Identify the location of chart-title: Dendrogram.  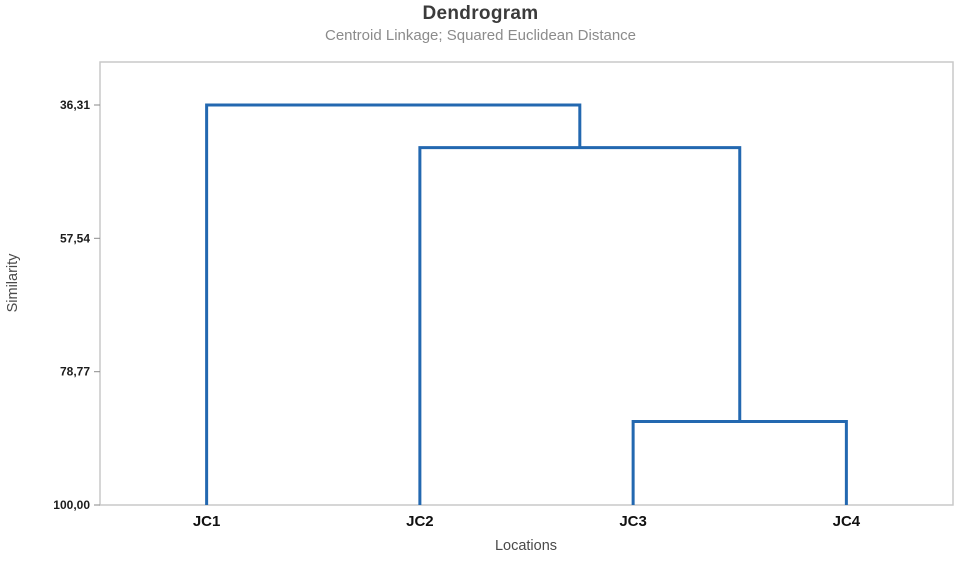
(480, 13).